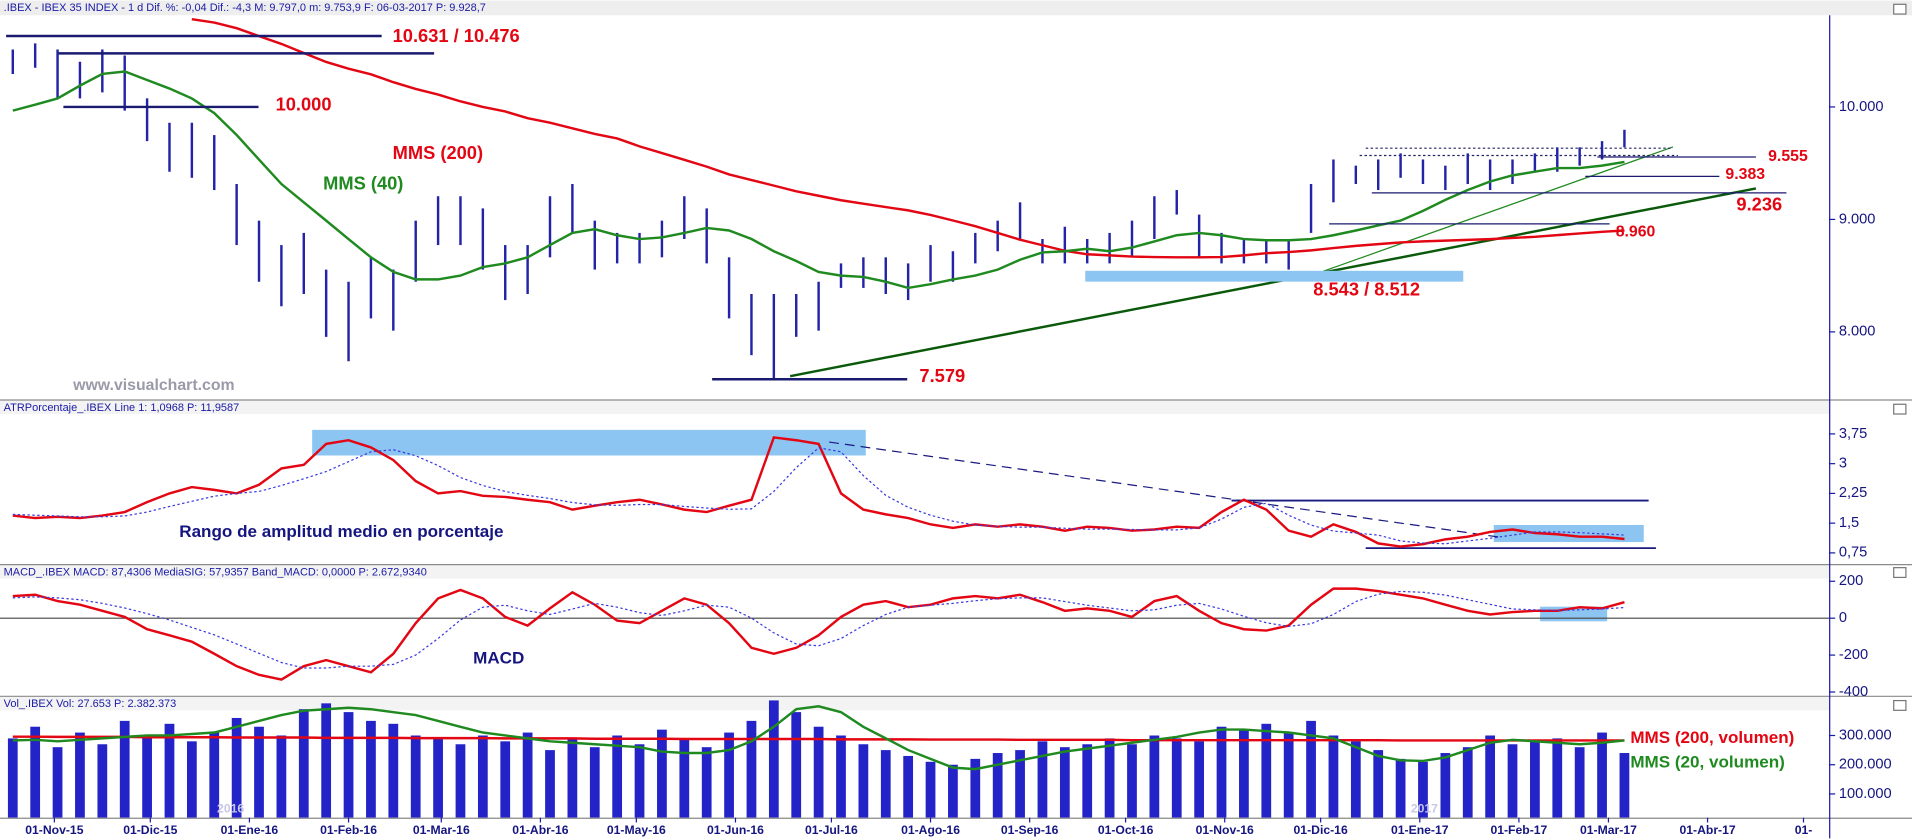 The width and height of the screenshot is (1912, 839). Describe the element at coordinates (930, 830) in the screenshot. I see `x-tick-label: 01-Ago-16` at that location.